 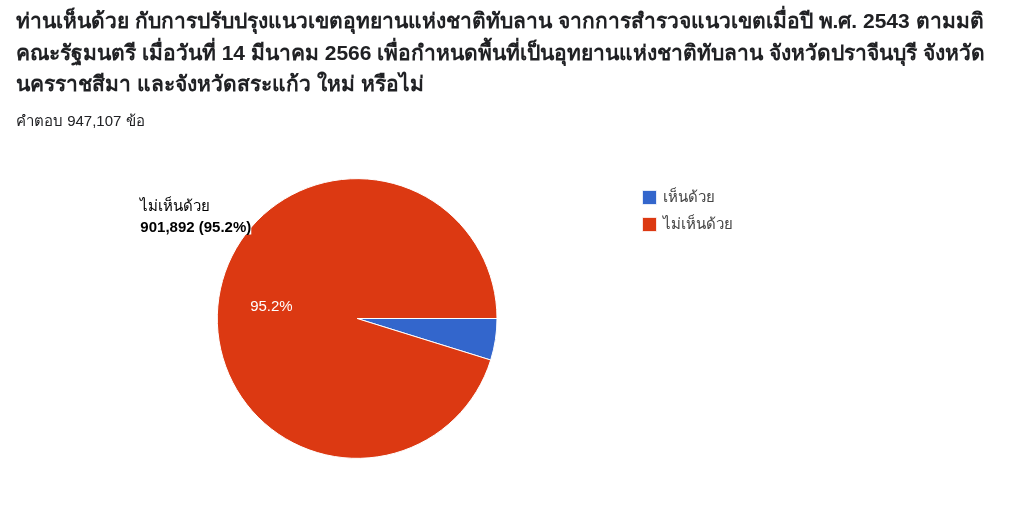 What do you see at coordinates (698, 223) in the screenshot?
I see `legend-label: ไม่เห็นด้วย` at bounding box center [698, 223].